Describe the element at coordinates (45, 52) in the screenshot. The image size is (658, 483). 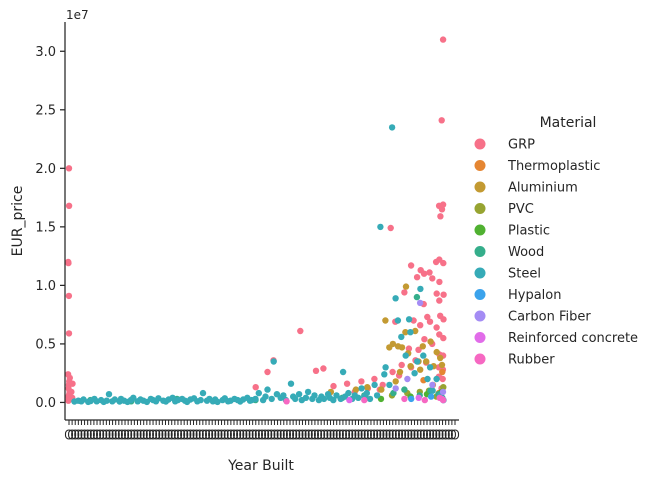
I see `y-tick-label: 3.0` at that location.